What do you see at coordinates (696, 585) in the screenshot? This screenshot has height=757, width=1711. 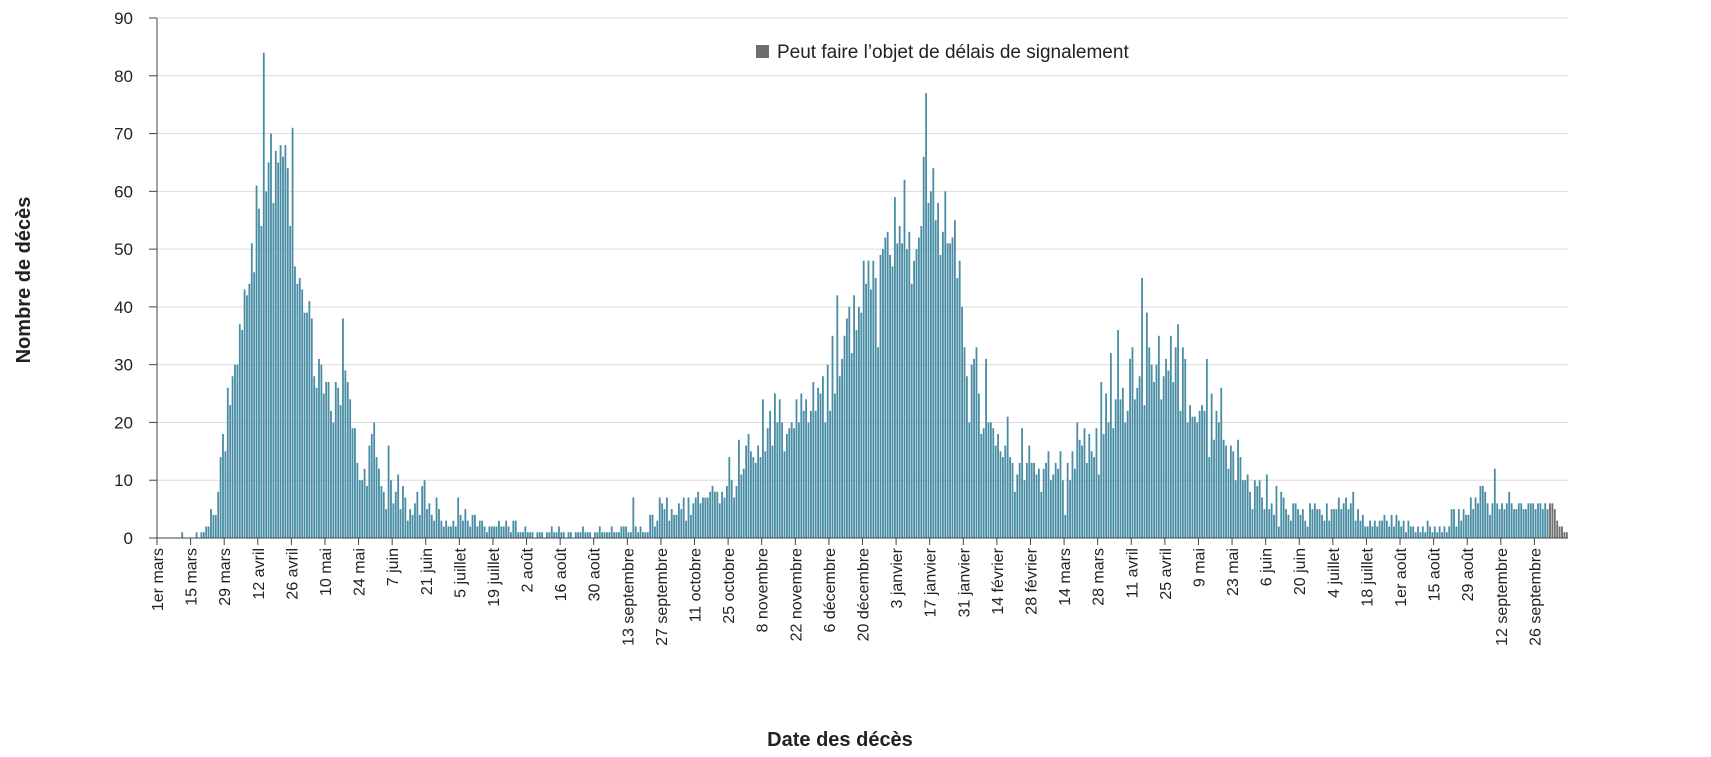 I see `x-tick-label: 11 octobre` at bounding box center [696, 585].